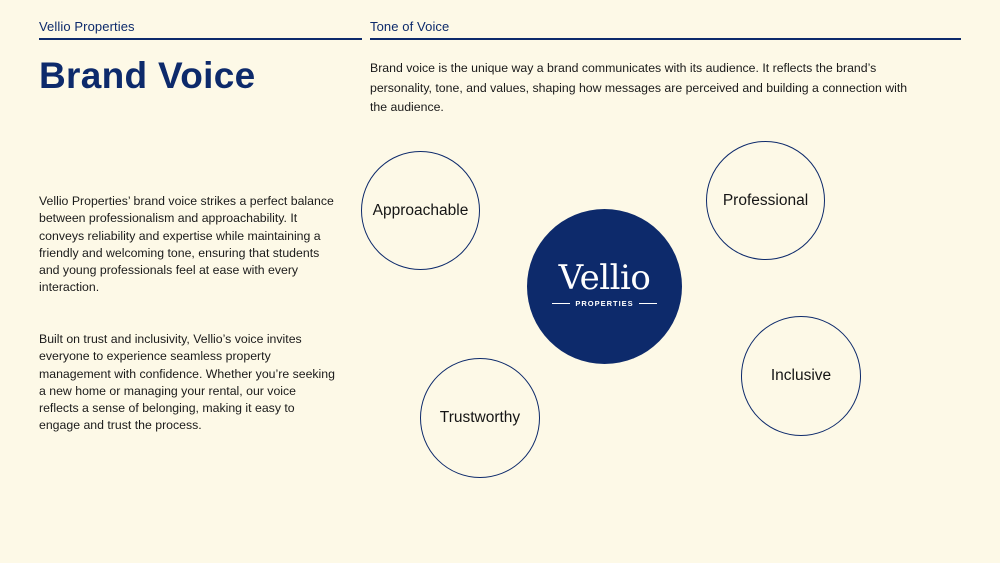 The width and height of the screenshot is (1000, 563). Describe the element at coordinates (147, 75) in the screenshot. I see `page-title: Brand Voice` at that location.